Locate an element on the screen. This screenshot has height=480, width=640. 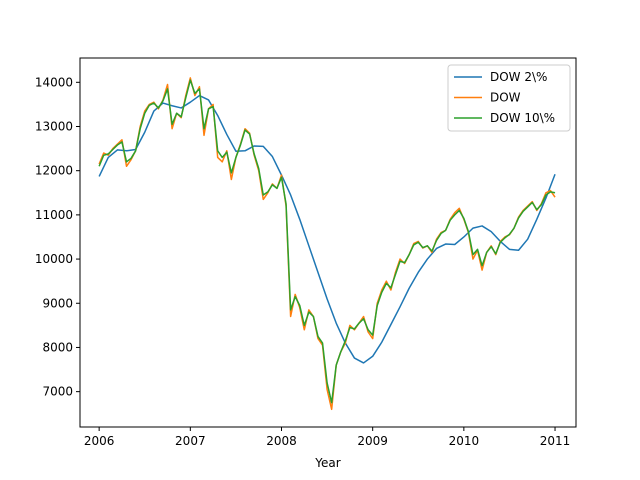
y-axis: 7000 8000 9000 10000 11000 12000 13000 14000 is located at coordinates (57, 237).